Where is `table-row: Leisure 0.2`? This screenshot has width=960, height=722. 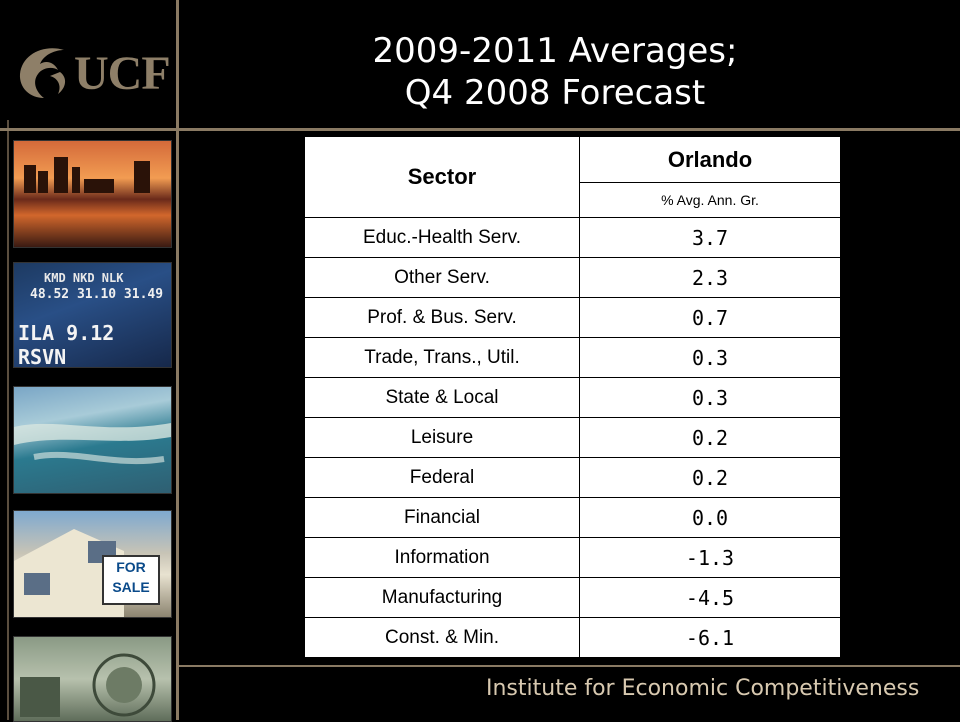 table-row: Leisure 0.2 is located at coordinates (572, 437).